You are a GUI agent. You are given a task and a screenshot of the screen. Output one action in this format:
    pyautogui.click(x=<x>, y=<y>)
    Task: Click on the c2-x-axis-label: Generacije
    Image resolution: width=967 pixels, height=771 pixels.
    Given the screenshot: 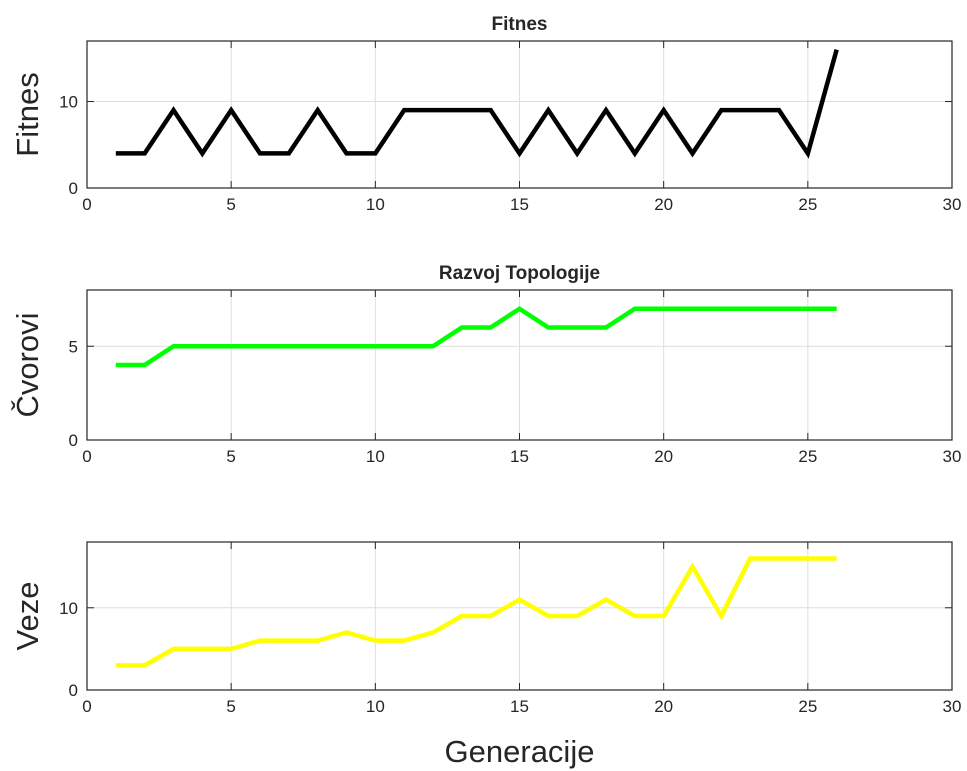 What is the action you would take?
    pyautogui.click(x=520, y=751)
    